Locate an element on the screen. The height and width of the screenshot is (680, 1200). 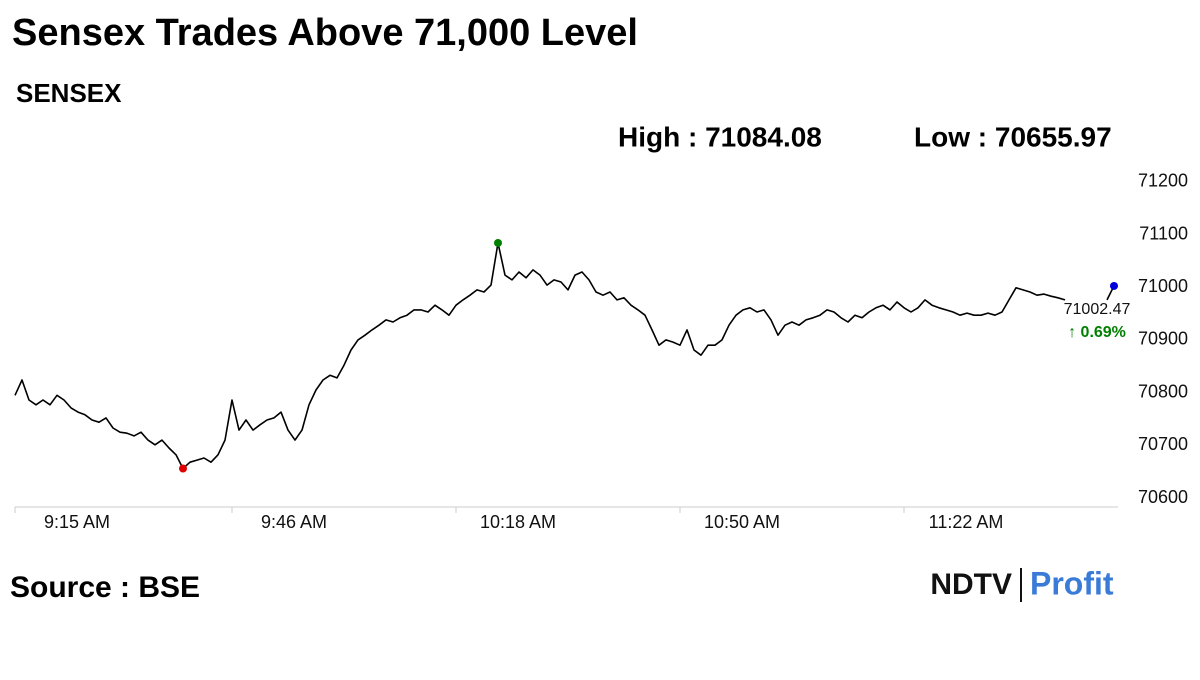
x-tick-label: 10:18 AM is located at coordinates (518, 522).